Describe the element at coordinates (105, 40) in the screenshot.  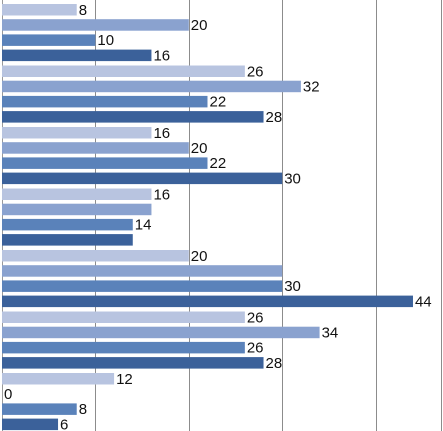
I see `data-label-group-1-series-3: 10` at that location.